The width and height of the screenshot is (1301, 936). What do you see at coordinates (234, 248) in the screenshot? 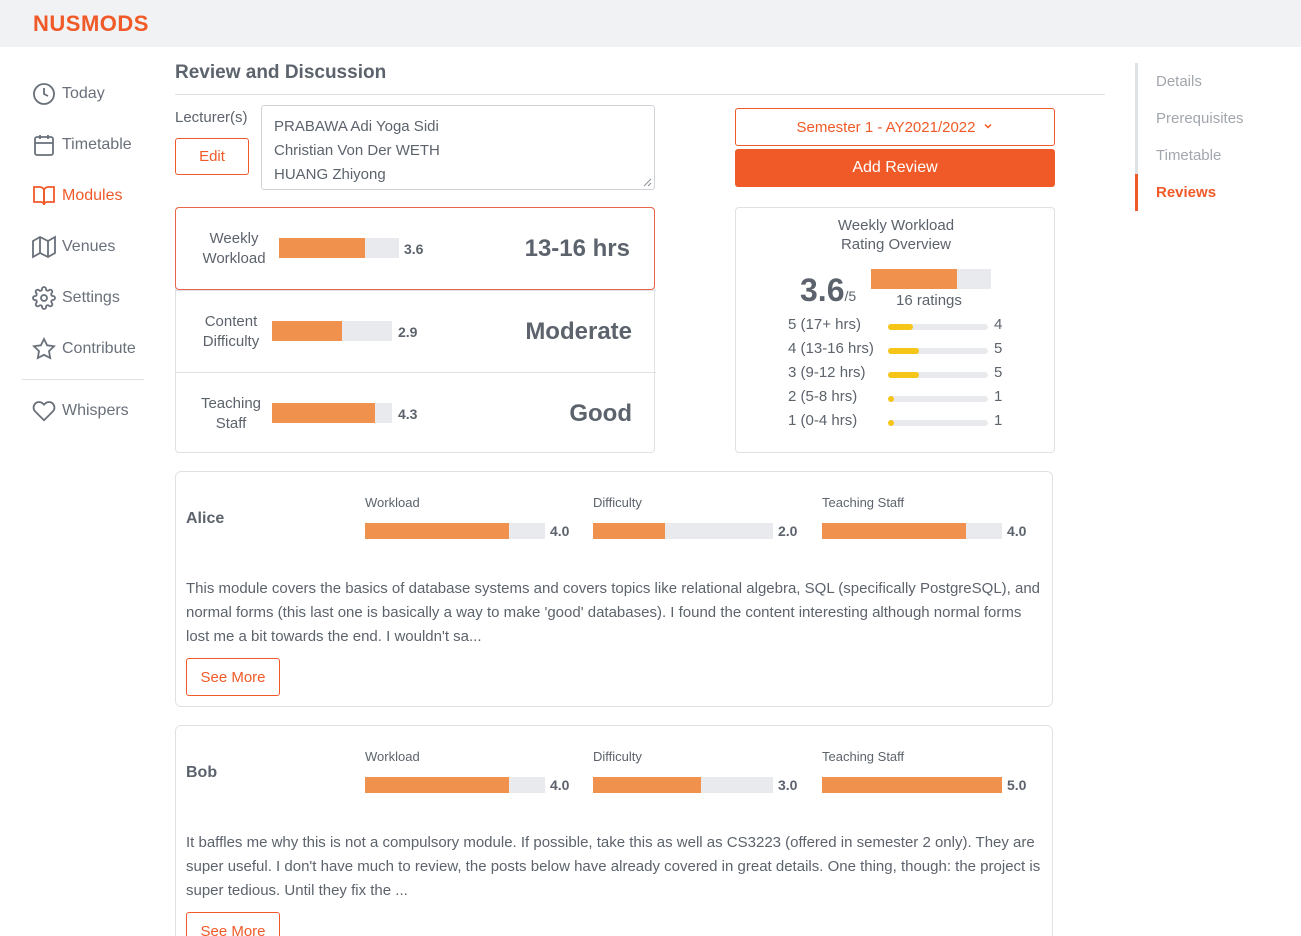
I see `summary-label: Weekly Workload` at bounding box center [234, 248].